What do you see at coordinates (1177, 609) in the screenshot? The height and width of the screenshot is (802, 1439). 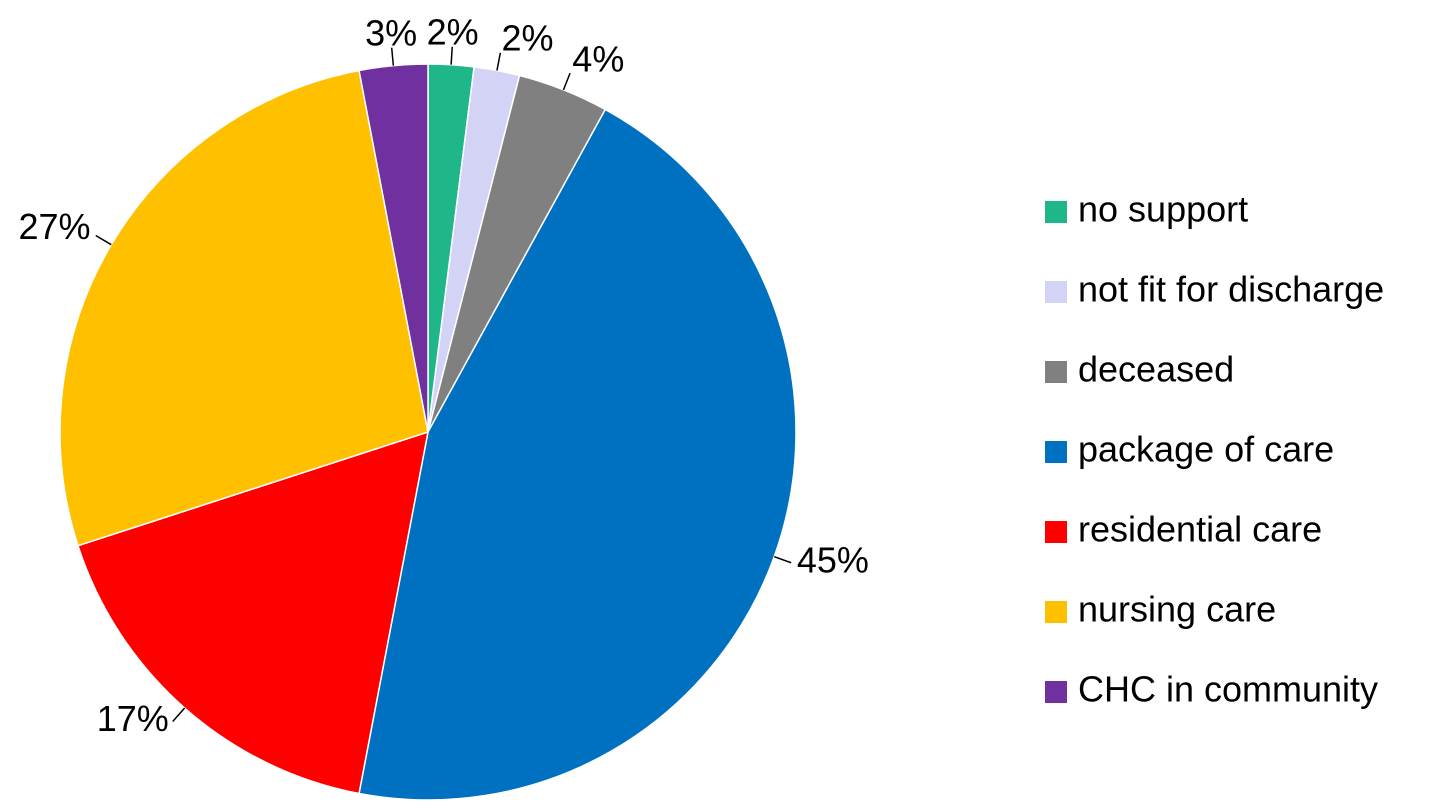 I see `legend-label: nursing care` at bounding box center [1177, 609].